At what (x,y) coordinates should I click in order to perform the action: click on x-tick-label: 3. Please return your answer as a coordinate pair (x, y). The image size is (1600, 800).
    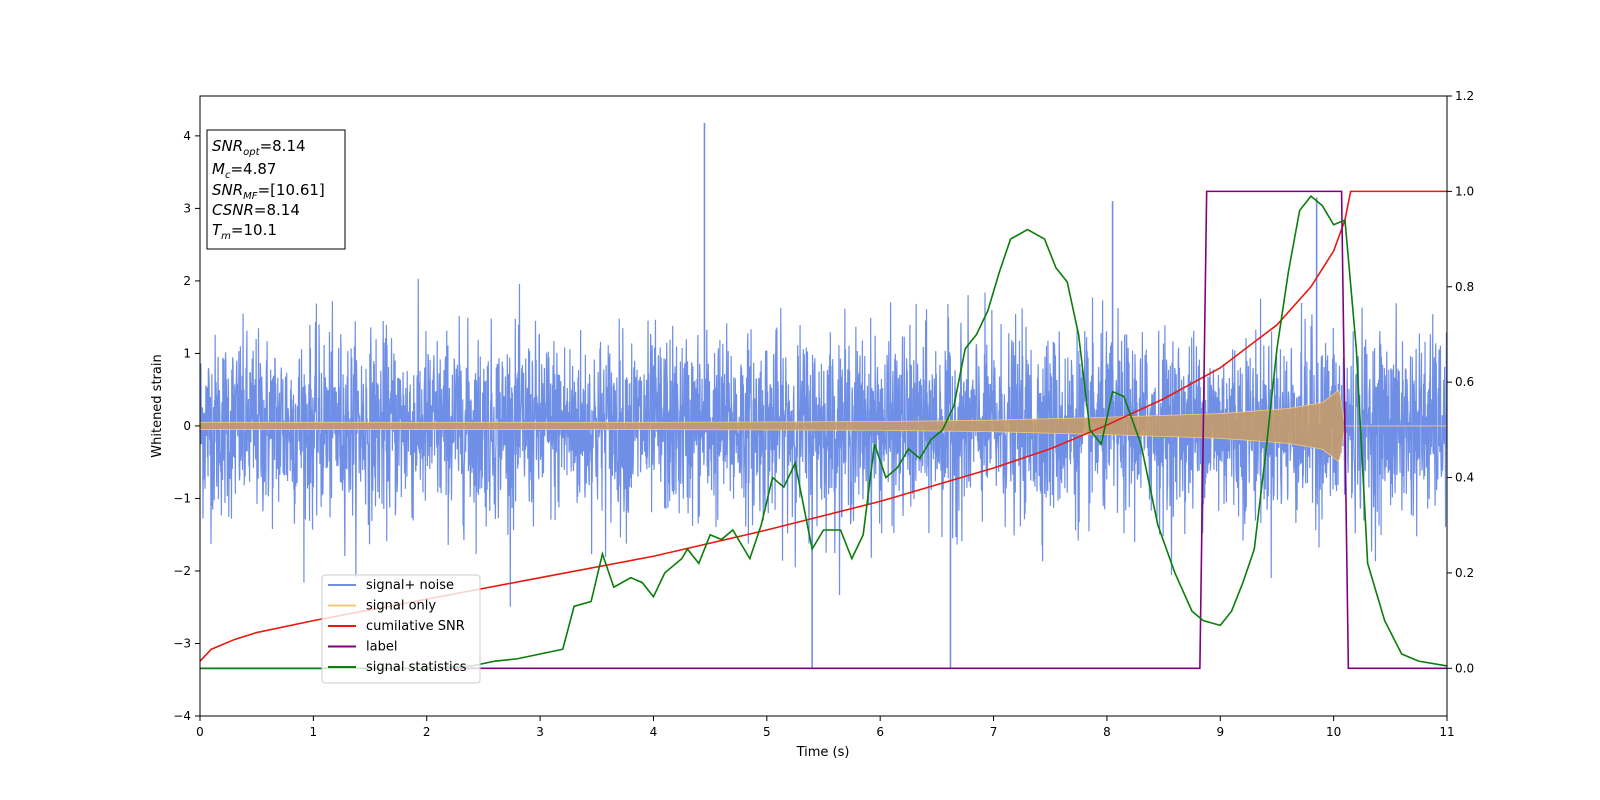
    Looking at the image, I should click on (540, 732).